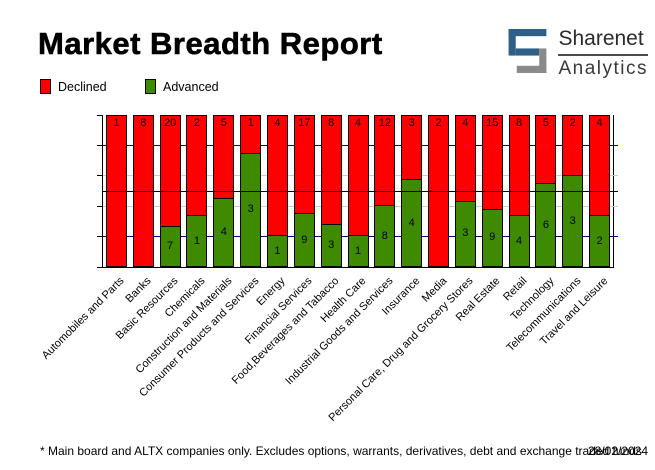  Describe the element at coordinates (304, 123) in the screenshot. I see `declined-count: 17` at that location.